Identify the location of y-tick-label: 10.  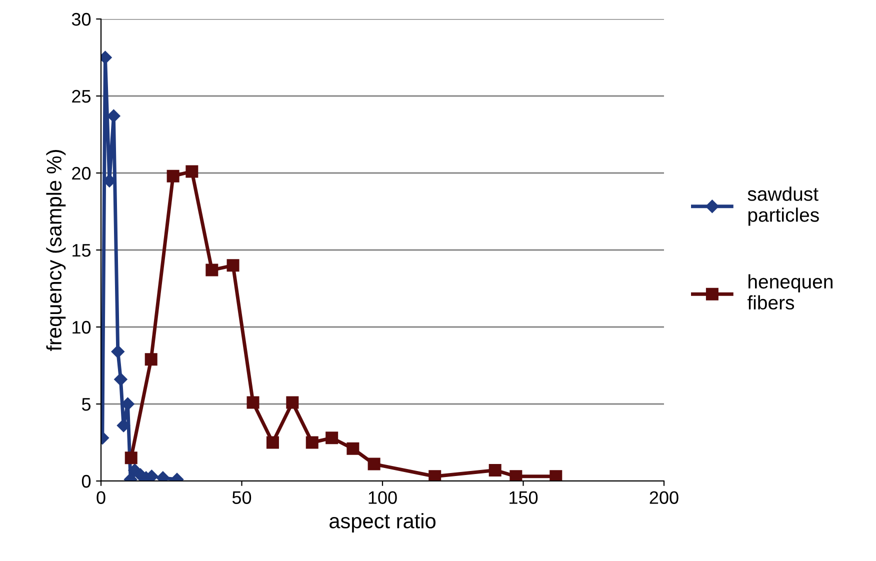
(81, 327).